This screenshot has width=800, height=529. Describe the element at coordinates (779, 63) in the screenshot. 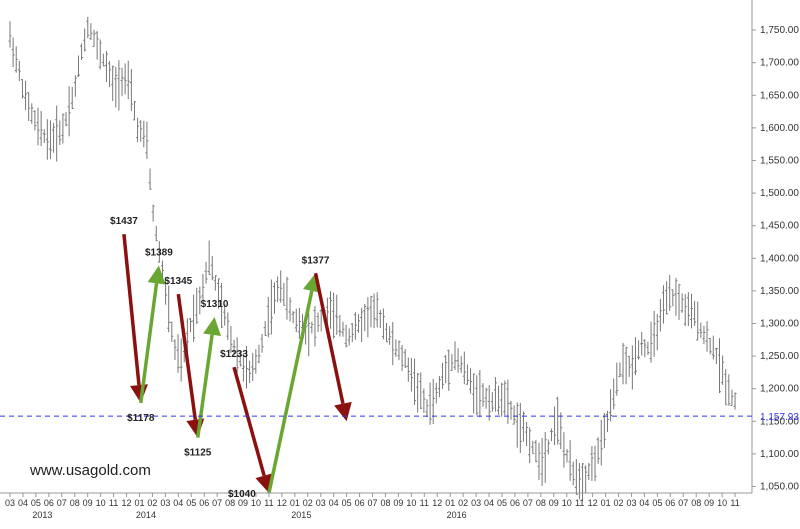

I see `y-tick-label: 1,700.00` at that location.